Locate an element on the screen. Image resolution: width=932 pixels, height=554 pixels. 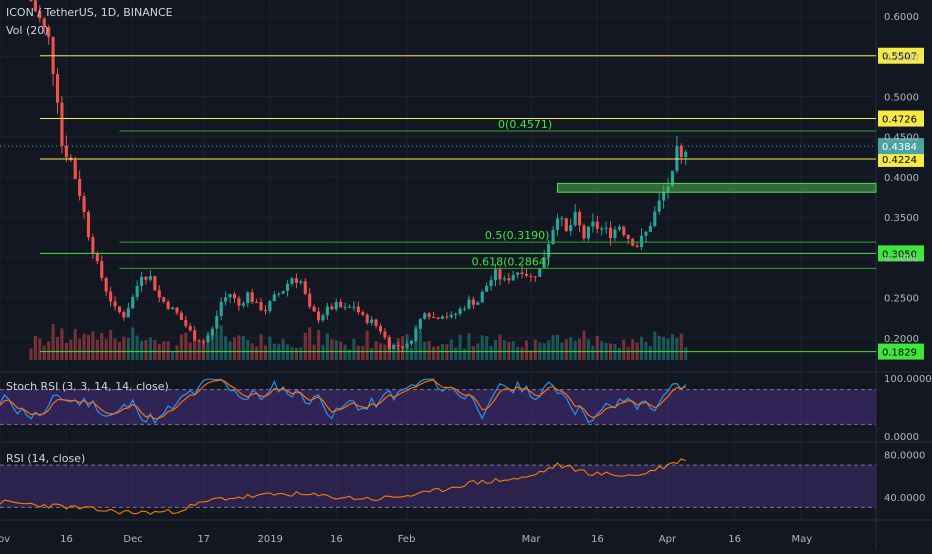
x-tick-label: Nov is located at coordinates (5, 539).